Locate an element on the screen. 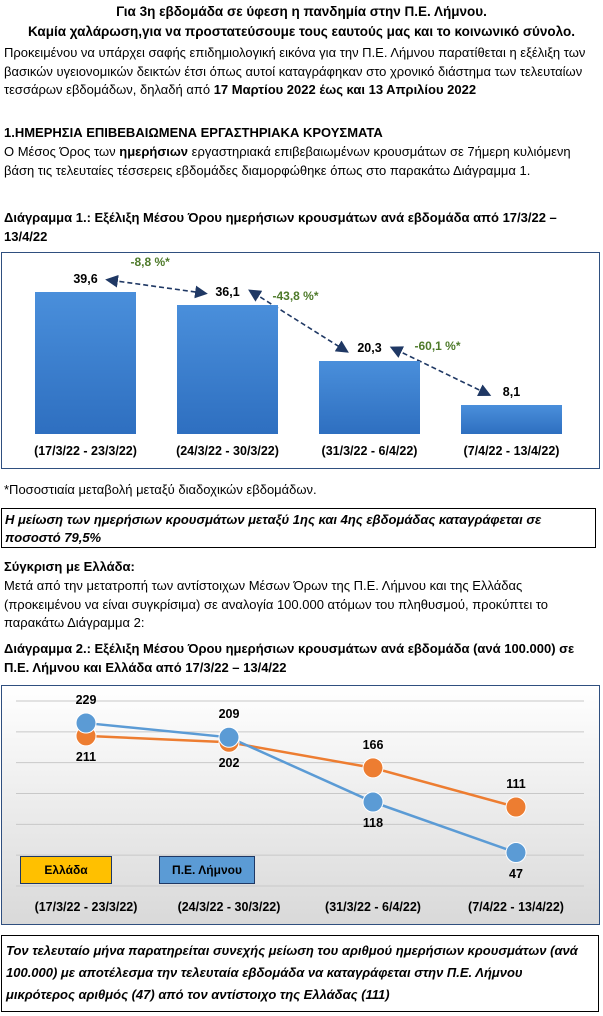 The image size is (603, 1016). series-2-value-label-2: 209 is located at coordinates (229, 714).